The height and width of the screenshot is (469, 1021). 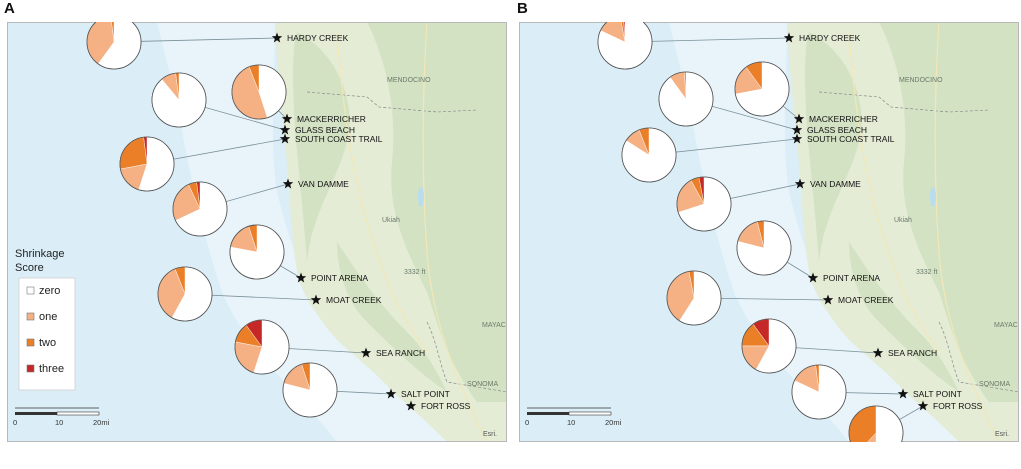 I want to click on pie-chart-van-damme, so click(x=704, y=204).